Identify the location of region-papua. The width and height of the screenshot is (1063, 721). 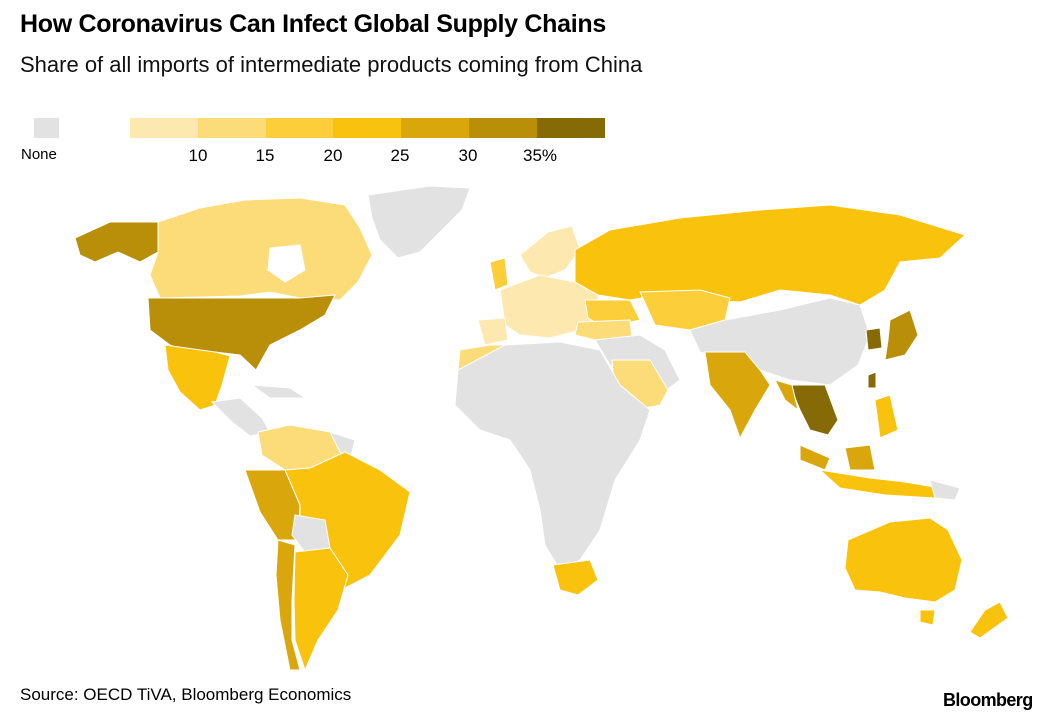
(945, 490).